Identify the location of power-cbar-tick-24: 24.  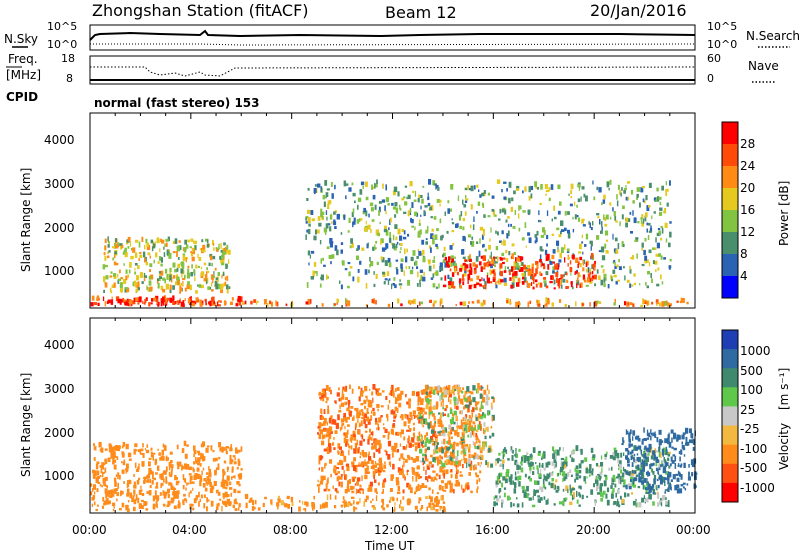
(747, 166).